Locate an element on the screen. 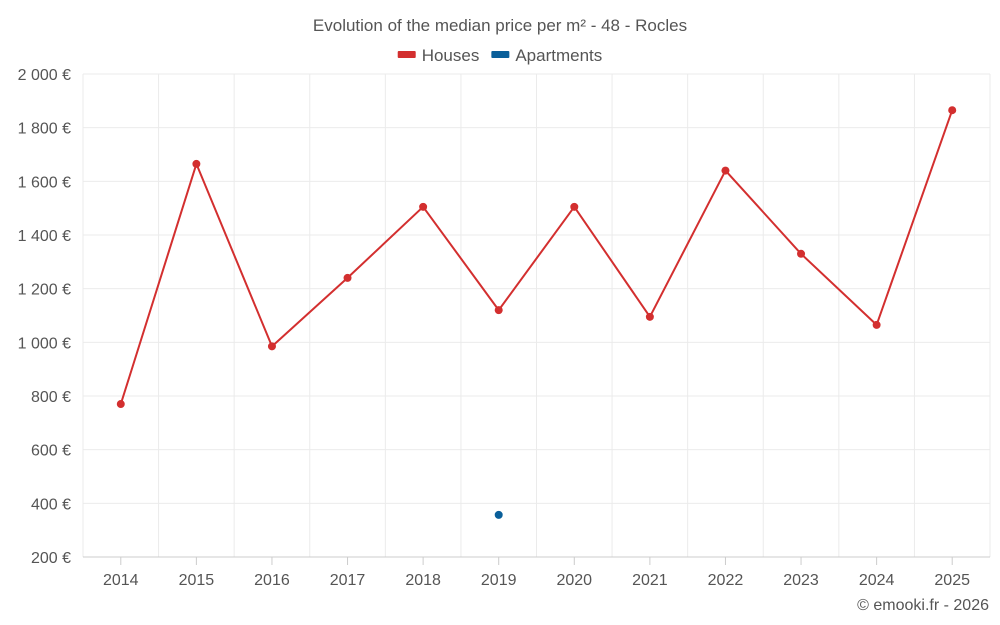  data-point-apartments is located at coordinates (498, 514).